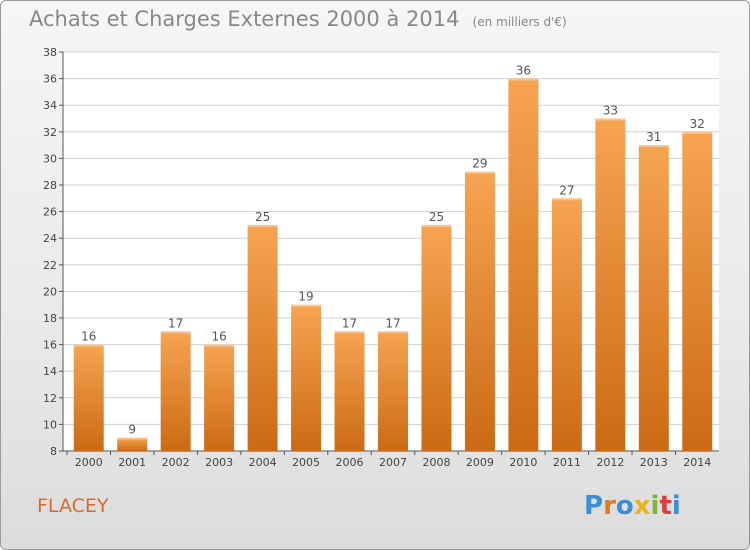 This screenshot has height=550, width=750. Describe the element at coordinates (50, 265) in the screenshot. I see `y-tick-label: 22` at that location.